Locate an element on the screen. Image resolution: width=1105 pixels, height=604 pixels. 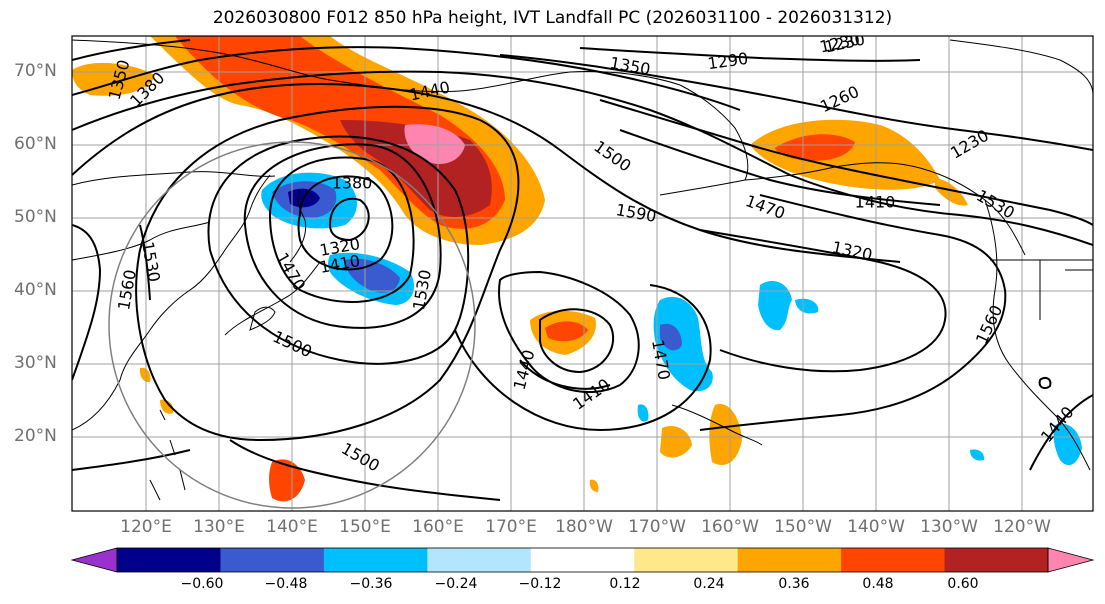
colorbar is located at coordinates (582, 560).